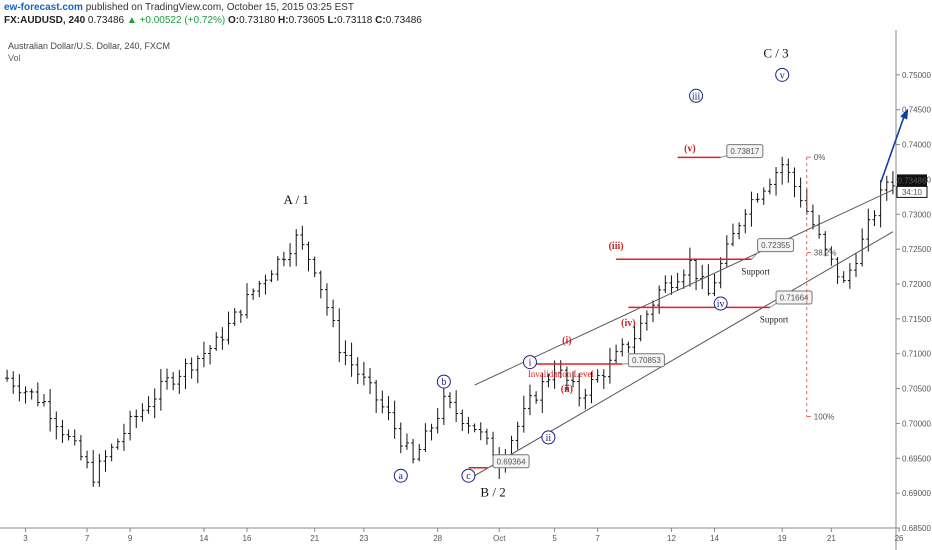 The height and width of the screenshot is (550, 932). Describe the element at coordinates (437, 538) in the screenshot. I see `x-tick-label: 28` at that location.